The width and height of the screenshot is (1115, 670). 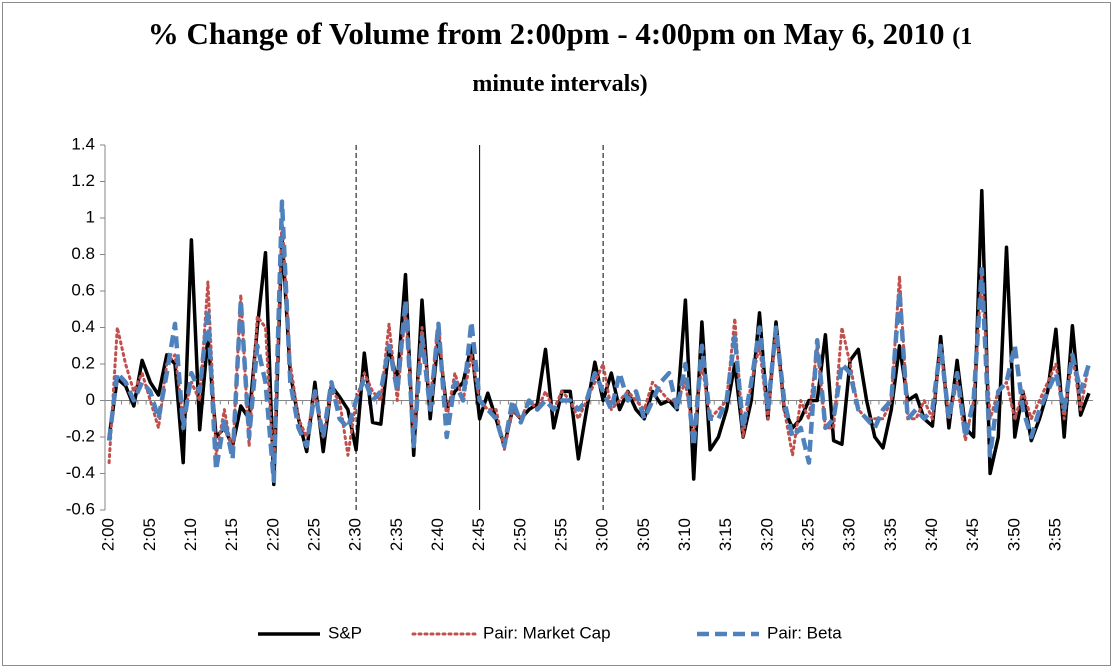 I want to click on x-tick-label: 2:55, so click(x=560, y=534).